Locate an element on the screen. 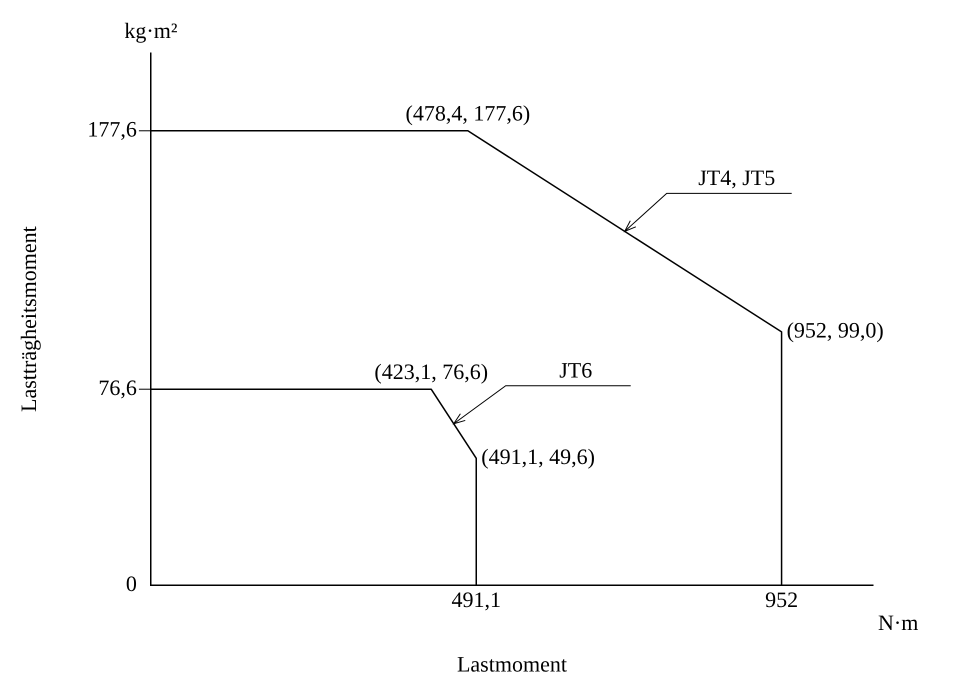 The height and width of the screenshot is (697, 955). x-axis-title: Lastmoment is located at coordinates (511, 664).